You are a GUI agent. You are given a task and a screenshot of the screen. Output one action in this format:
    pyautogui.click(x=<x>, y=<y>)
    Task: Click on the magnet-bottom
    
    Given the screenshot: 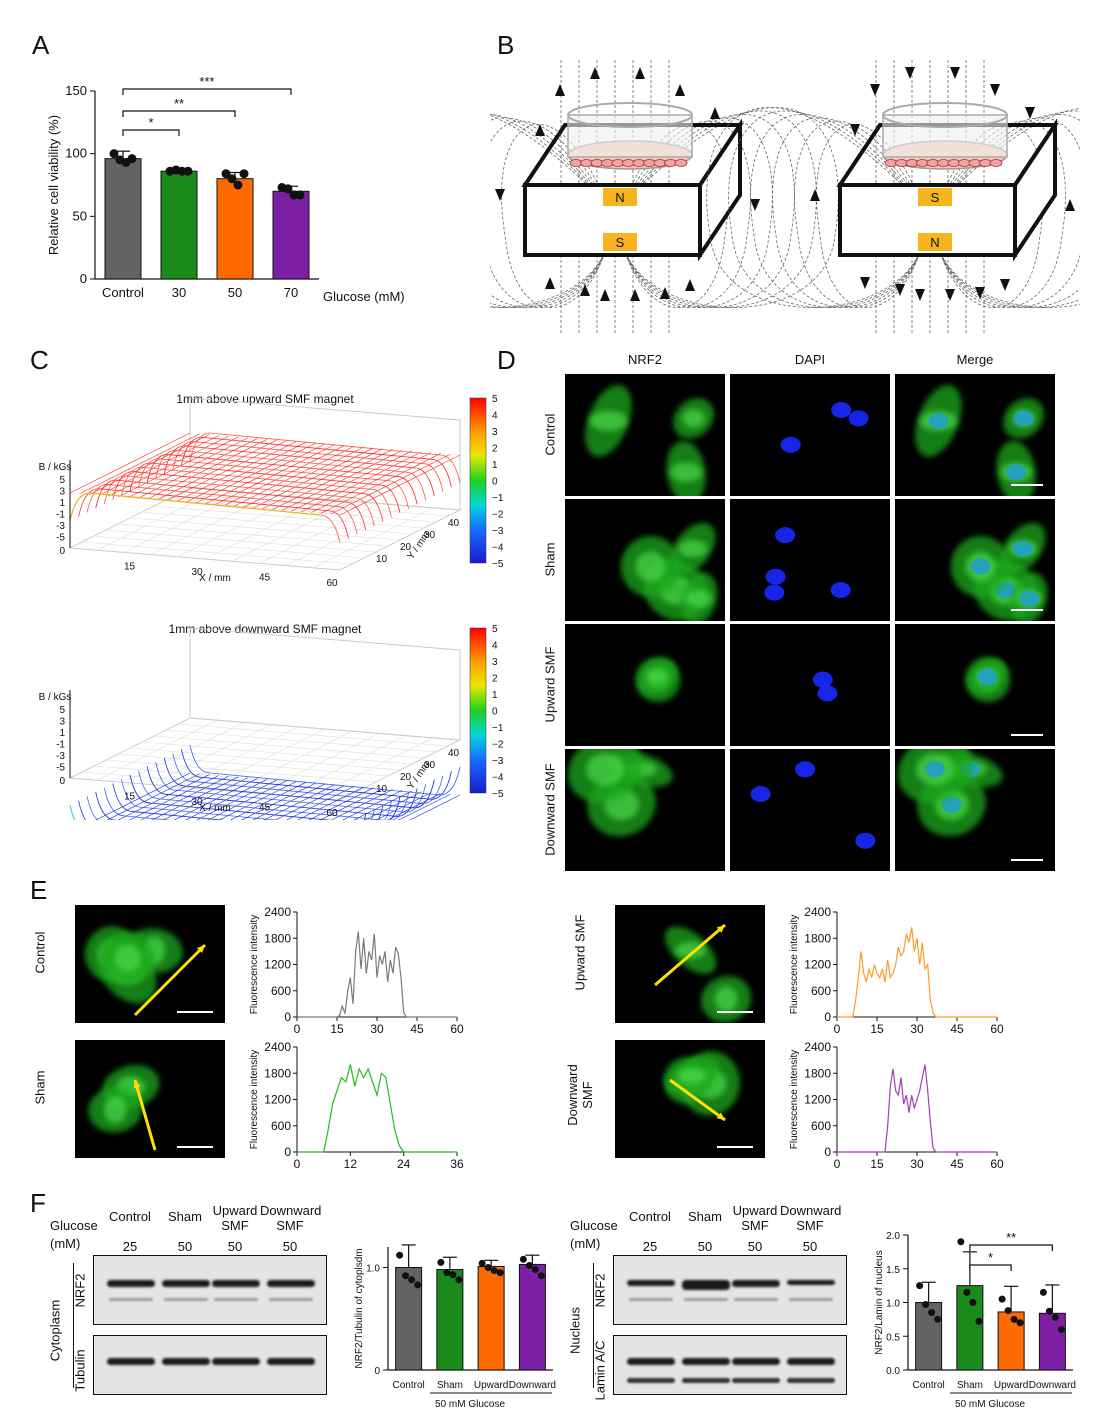 What is the action you would take?
    pyautogui.click(x=620, y=242)
    